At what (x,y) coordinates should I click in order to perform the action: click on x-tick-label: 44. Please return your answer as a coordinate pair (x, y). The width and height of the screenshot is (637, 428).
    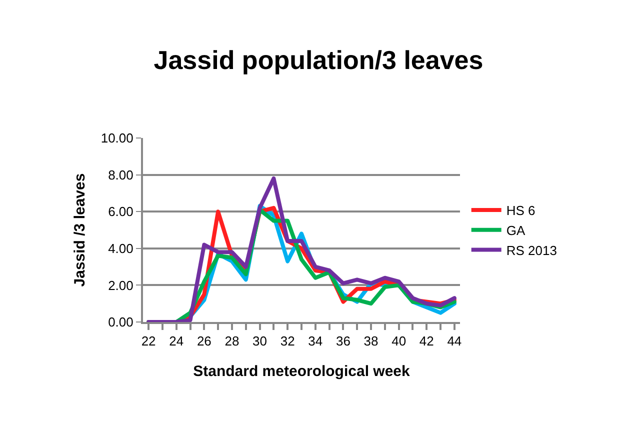
    Looking at the image, I should click on (454, 341).